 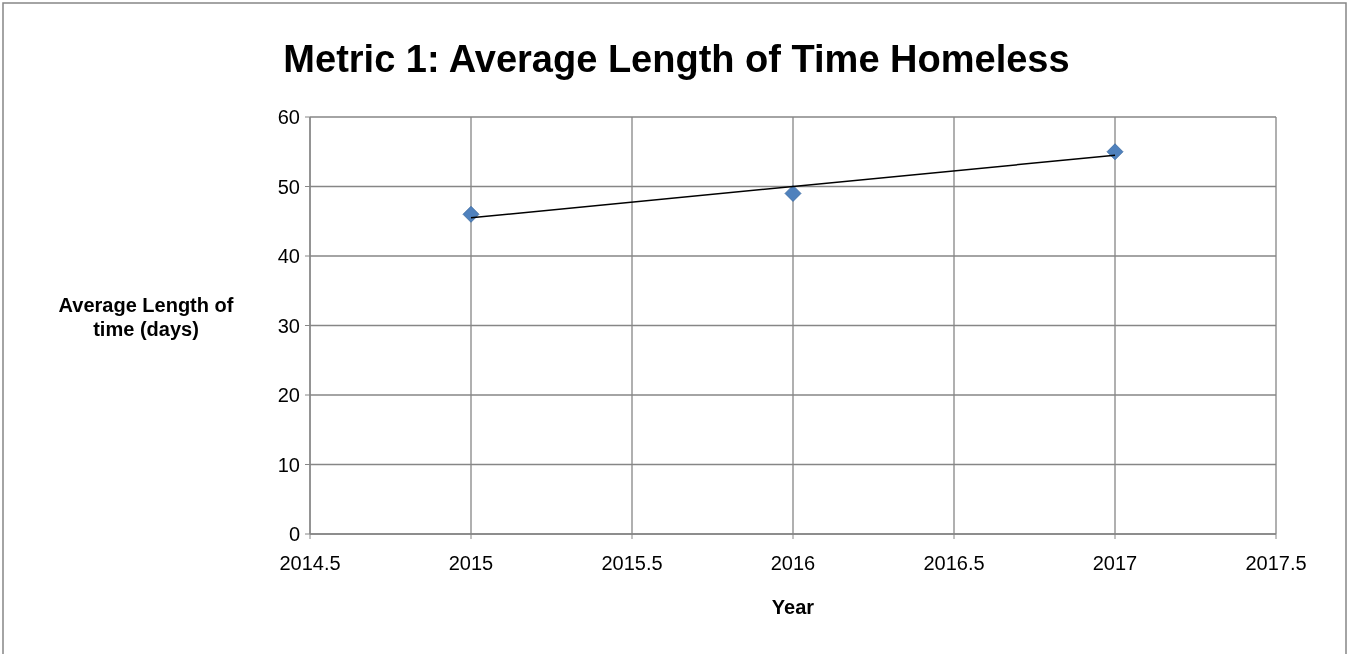 What do you see at coordinates (471, 563) in the screenshot?
I see `x-tick-label: 2015` at bounding box center [471, 563].